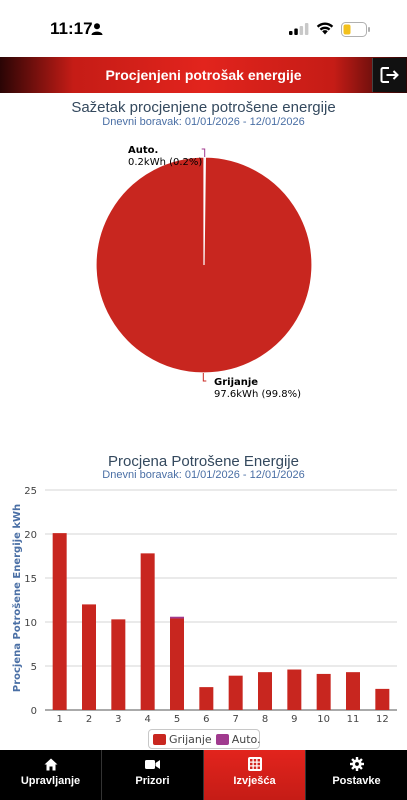  I want to click on legend-item-auto: Auto., so click(238, 739).